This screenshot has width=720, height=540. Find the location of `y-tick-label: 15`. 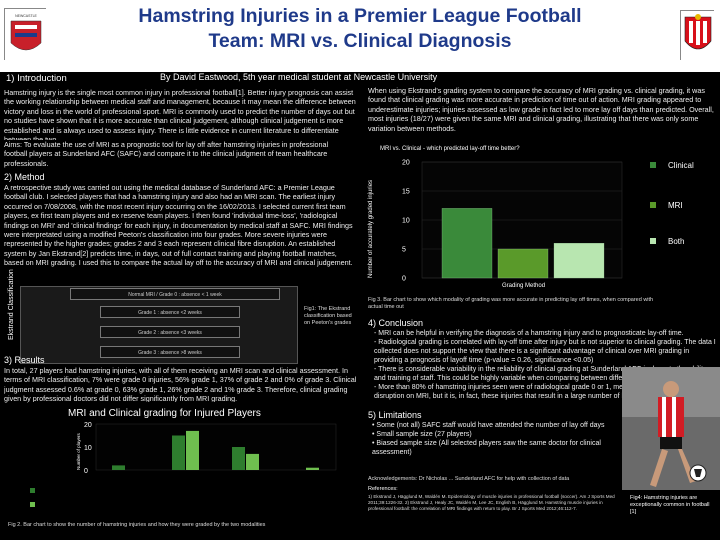

y-tick-label: 15 is located at coordinates (406, 192).